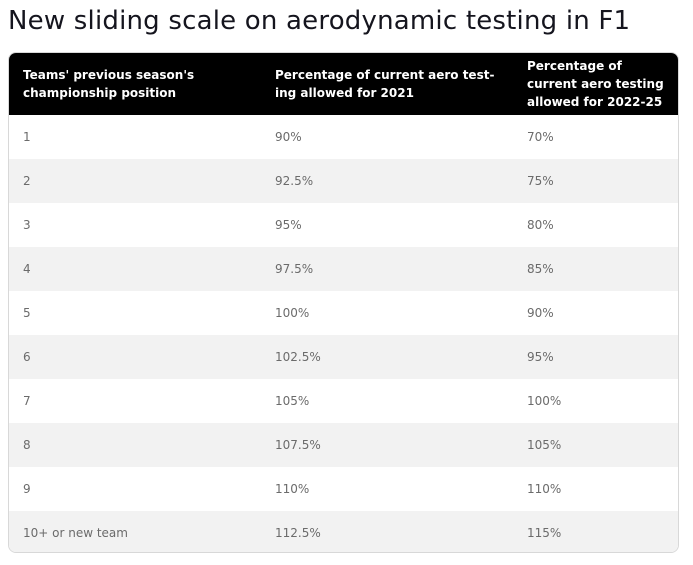  I want to click on cell-position: 8, so click(27, 445).